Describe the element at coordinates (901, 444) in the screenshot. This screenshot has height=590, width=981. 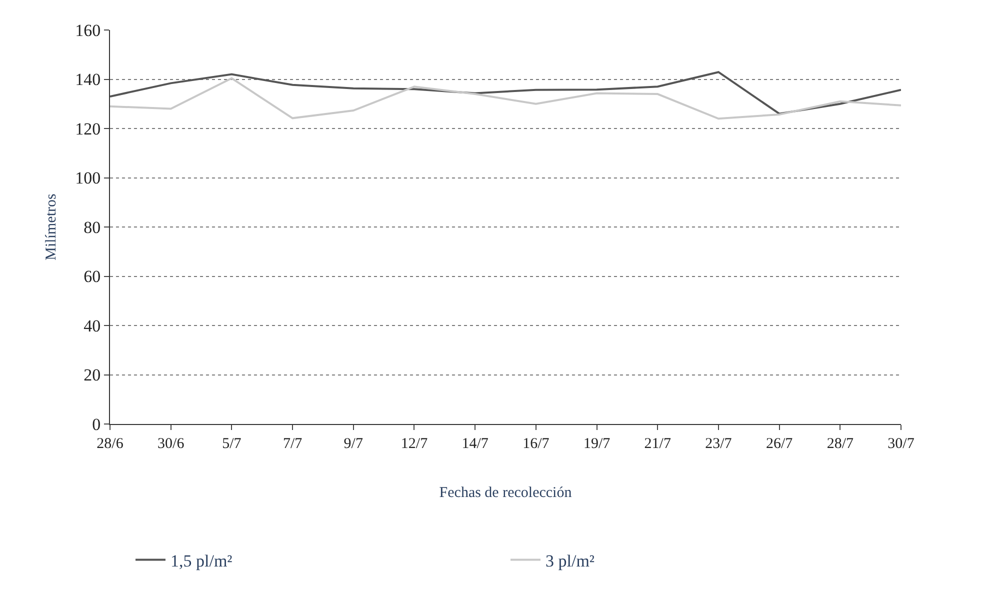
I see `x-tick-label: 30/7` at that location.